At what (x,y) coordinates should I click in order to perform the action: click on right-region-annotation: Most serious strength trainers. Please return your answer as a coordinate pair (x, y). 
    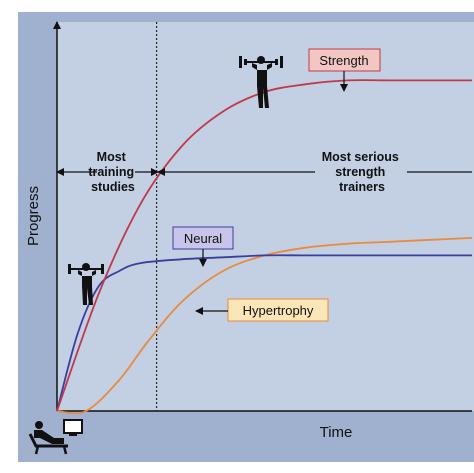
    Looking at the image, I should click on (314, 172).